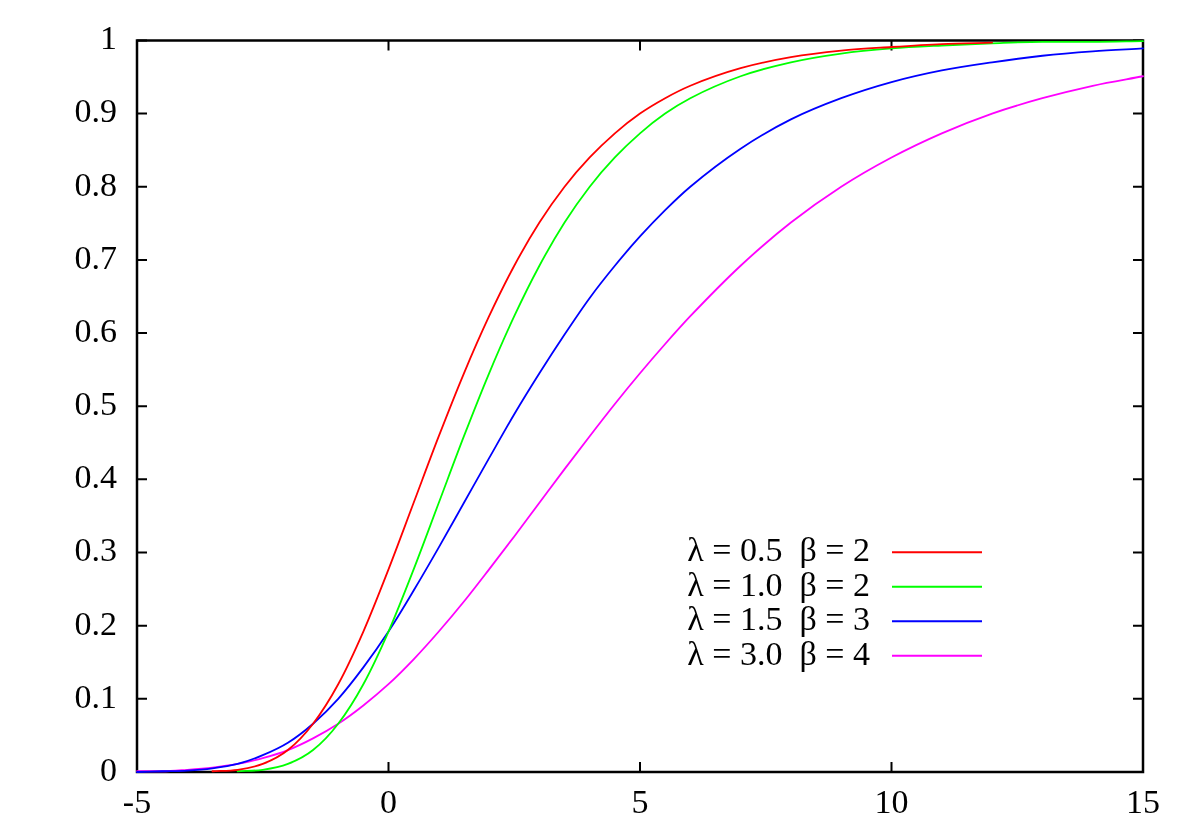 The image size is (1200, 840). Describe the element at coordinates (1143, 802) in the screenshot. I see `x-tick-label: 15` at that location.